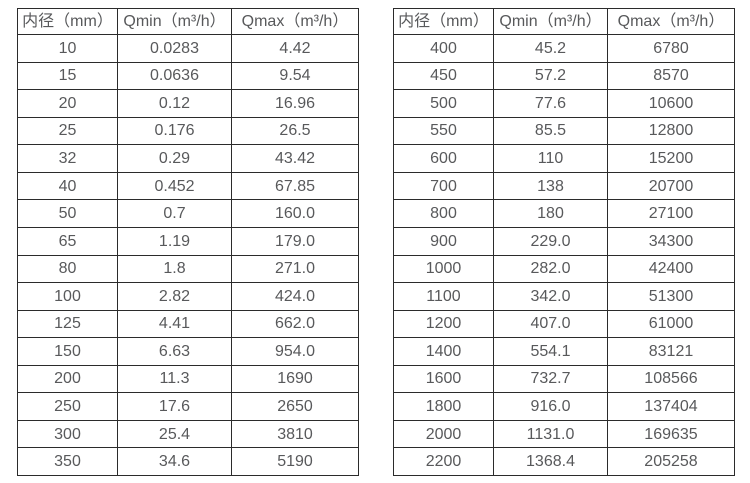 This screenshot has height=483, width=750. What do you see at coordinates (550, 131) in the screenshot?
I see `table-cell: 85.5` at bounding box center [550, 131].